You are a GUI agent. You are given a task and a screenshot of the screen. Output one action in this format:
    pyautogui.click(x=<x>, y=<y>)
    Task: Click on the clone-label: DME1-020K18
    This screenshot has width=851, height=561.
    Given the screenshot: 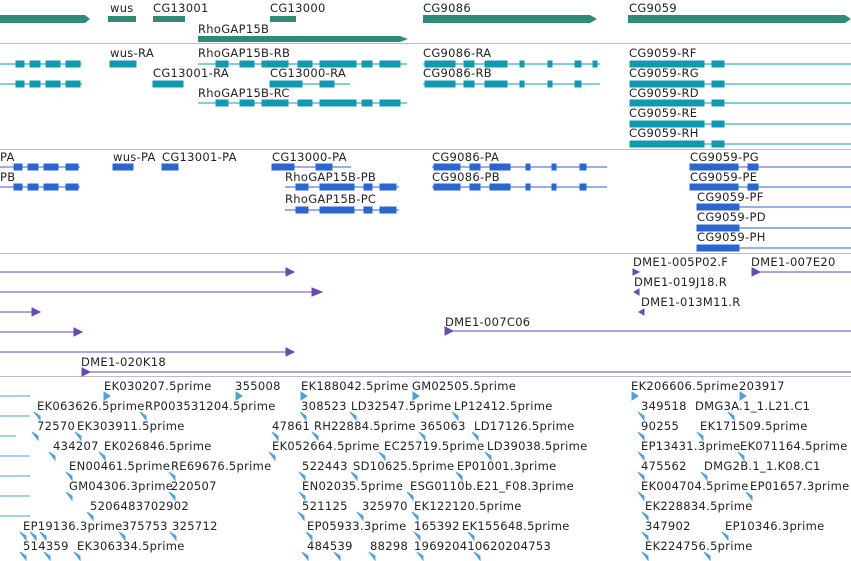 What is the action you would take?
    pyautogui.click(x=123, y=362)
    